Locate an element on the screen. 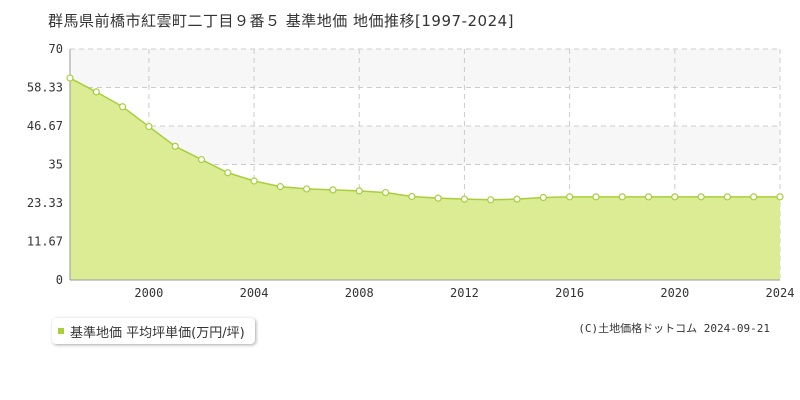 The width and height of the screenshot is (800, 400). grid-band is located at coordinates (425, 68).